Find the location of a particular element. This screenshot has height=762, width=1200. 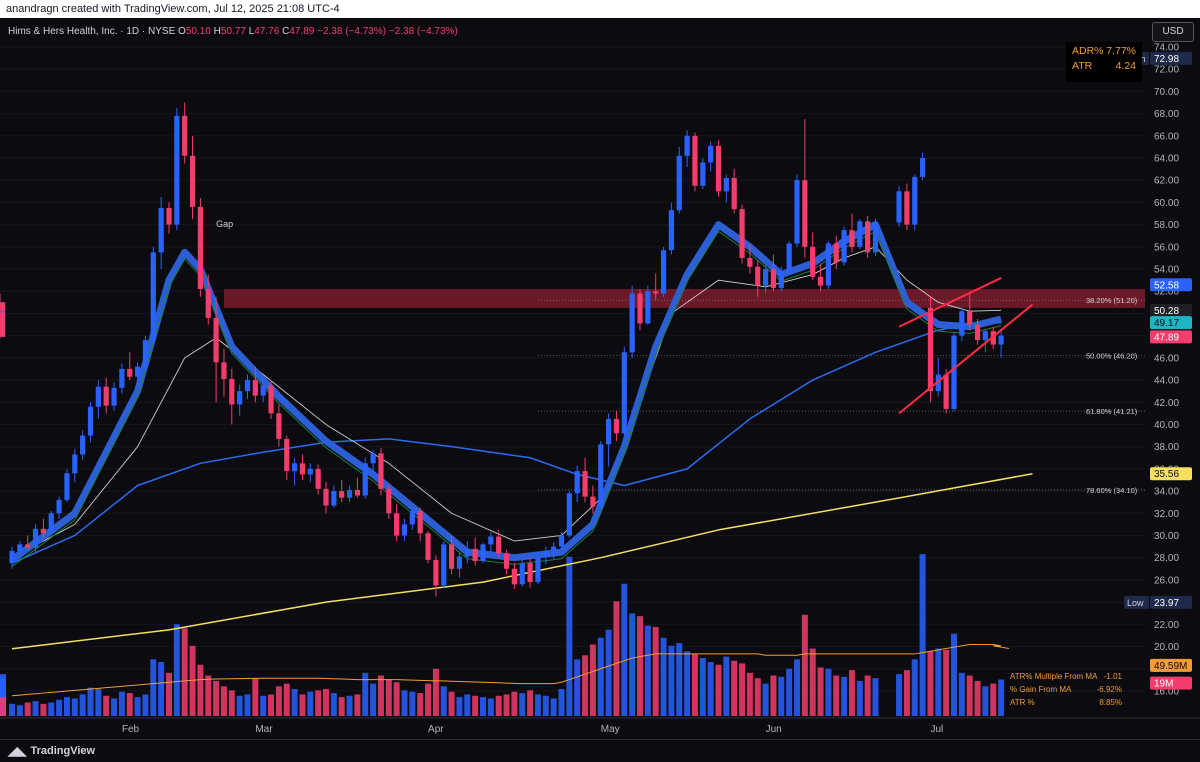

price-badge: 52.58 is located at coordinates (1171, 285).